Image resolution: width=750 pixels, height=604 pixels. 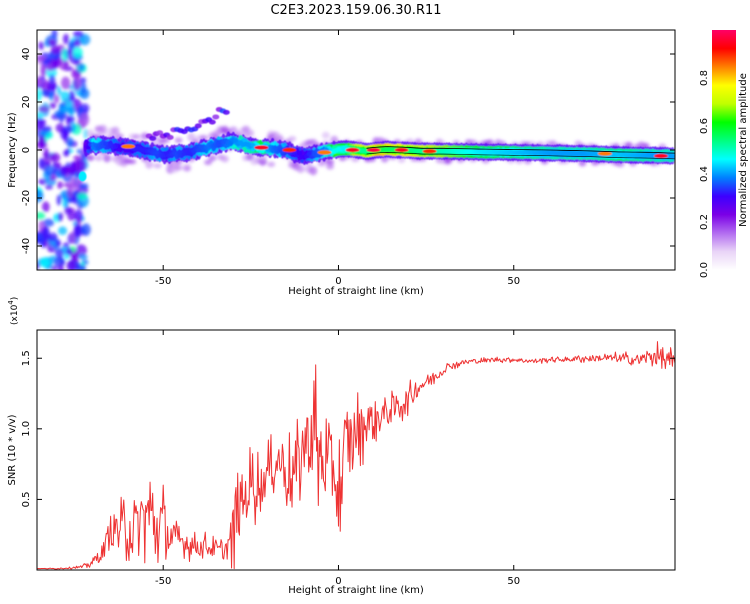 What do you see at coordinates (13, 311) in the screenshot?
I see `snr-y-multiplier: (x104)` at bounding box center [13, 311].